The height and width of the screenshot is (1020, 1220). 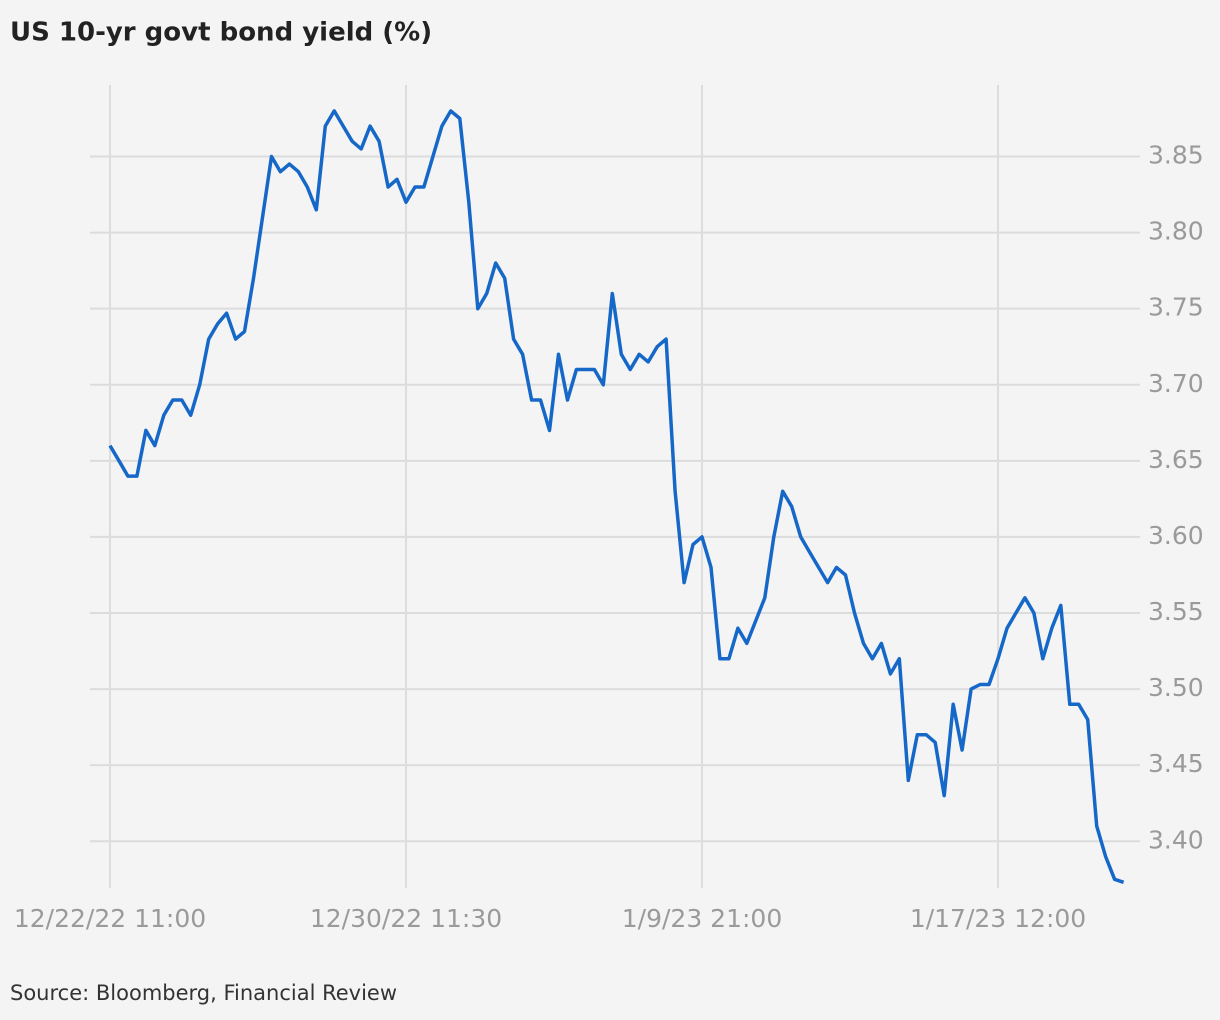 I want to click on x-tick-label: 1/9/23 21:00, so click(x=702, y=918).